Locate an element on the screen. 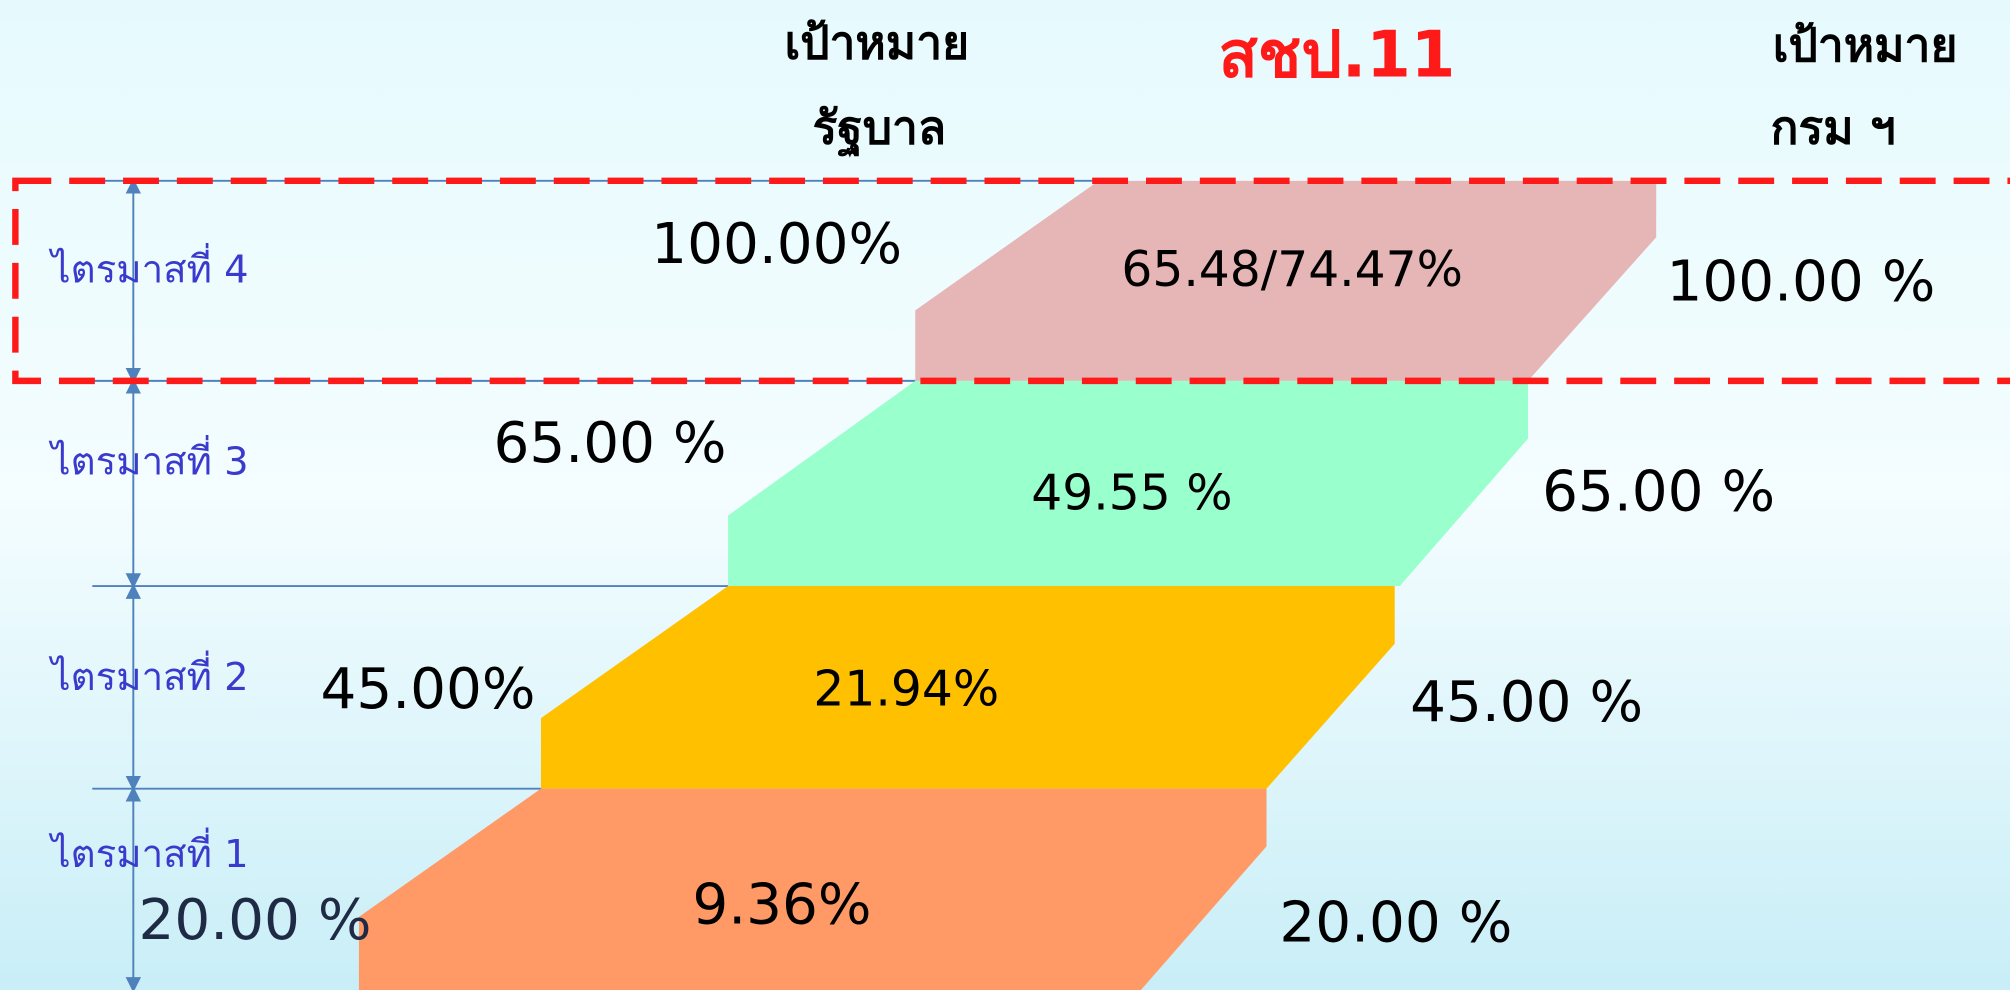  band-q1 is located at coordinates (812, 889).